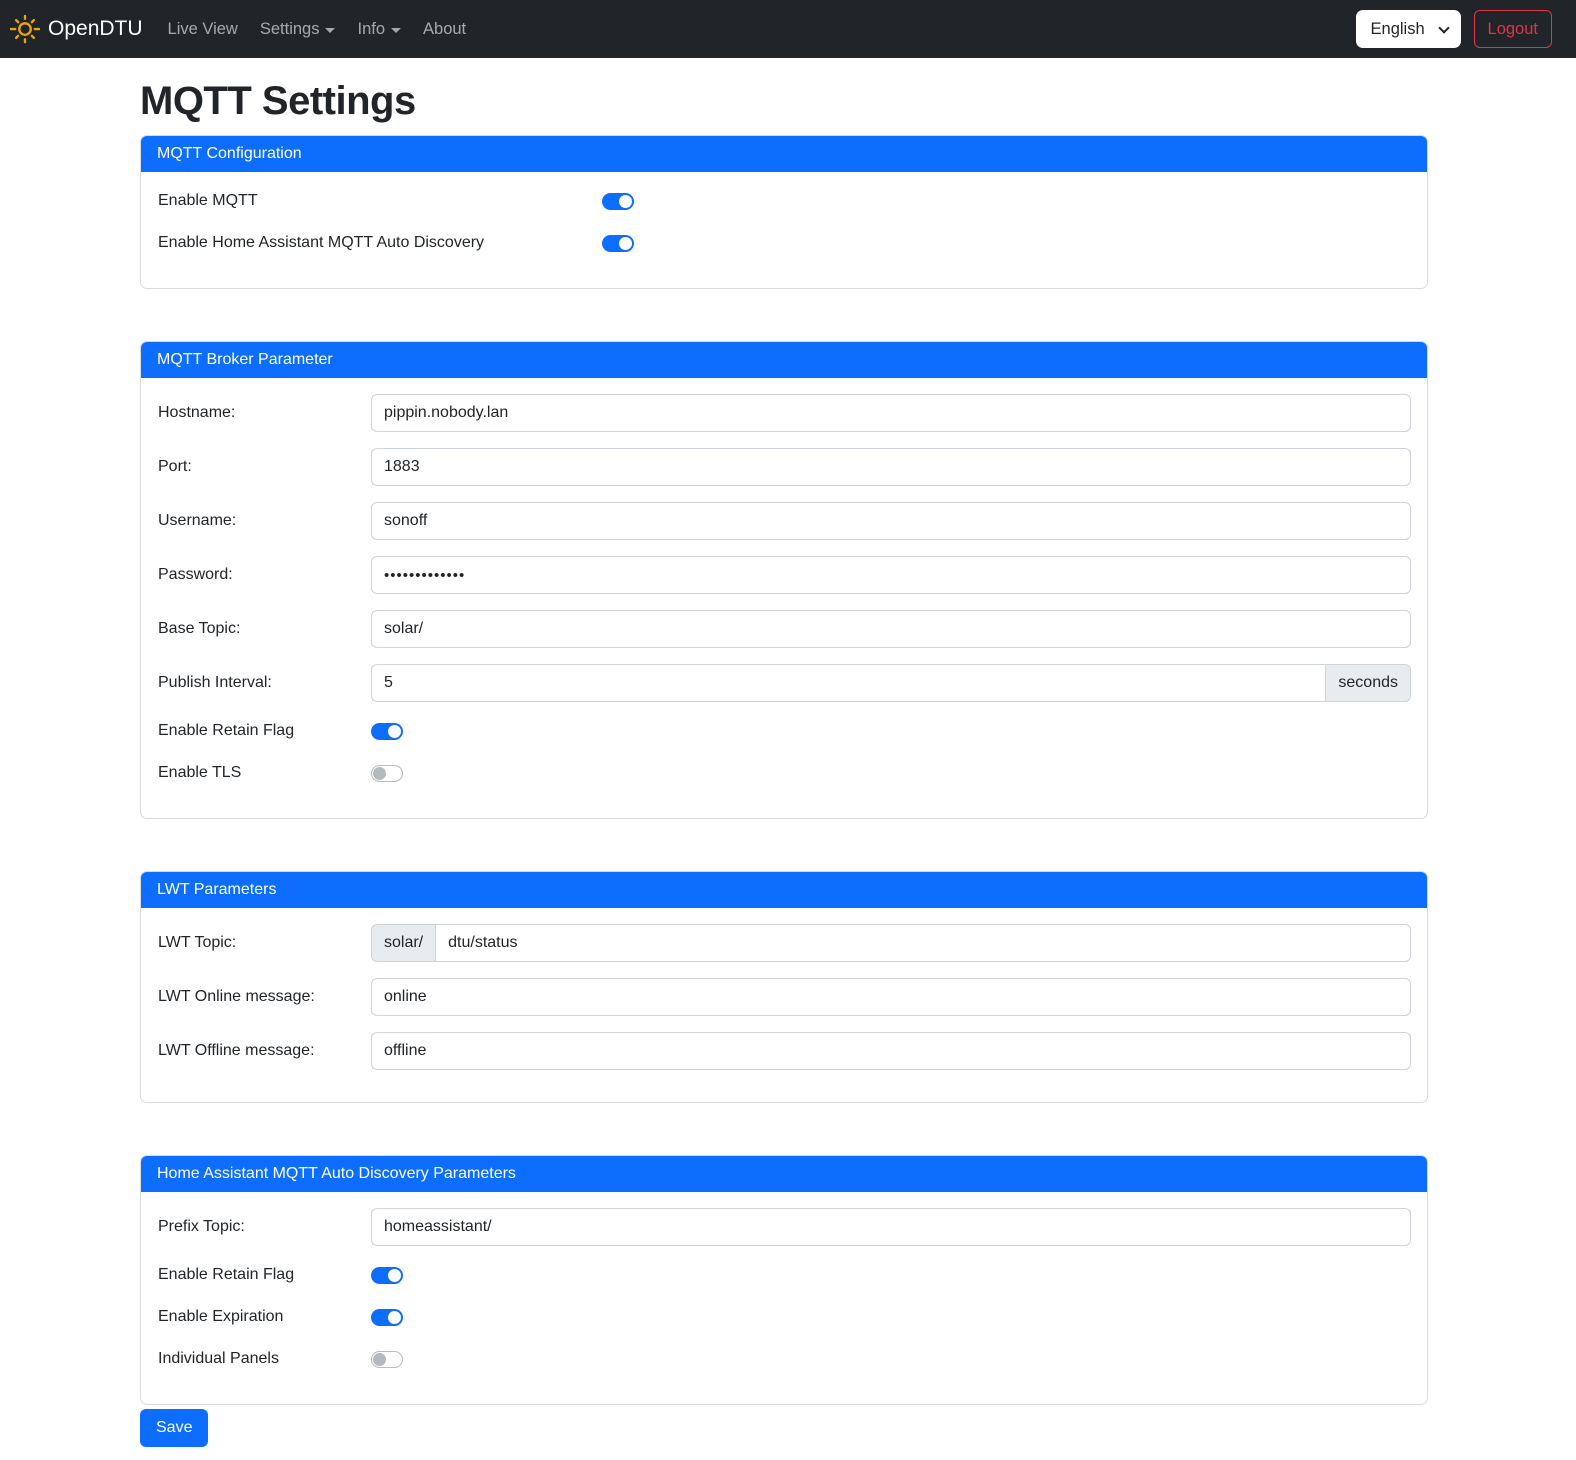 This screenshot has height=1460, width=1576. What do you see at coordinates (1408, 29) in the screenshot?
I see `language-select: English` at bounding box center [1408, 29].